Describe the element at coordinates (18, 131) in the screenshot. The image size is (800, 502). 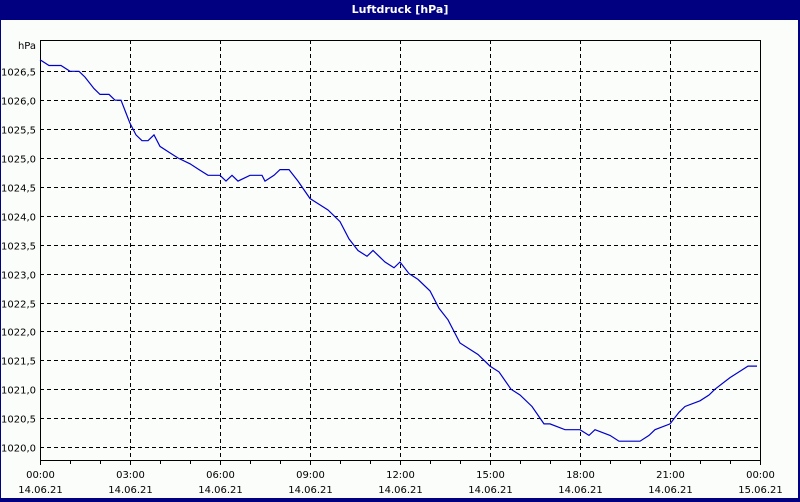
I see `y-tick-label: 1025,5` at that location.